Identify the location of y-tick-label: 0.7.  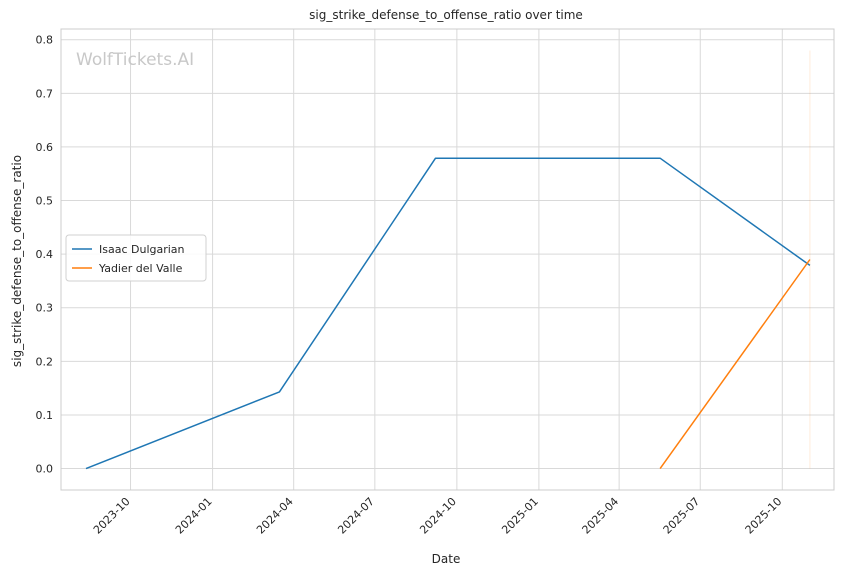
(45, 93).